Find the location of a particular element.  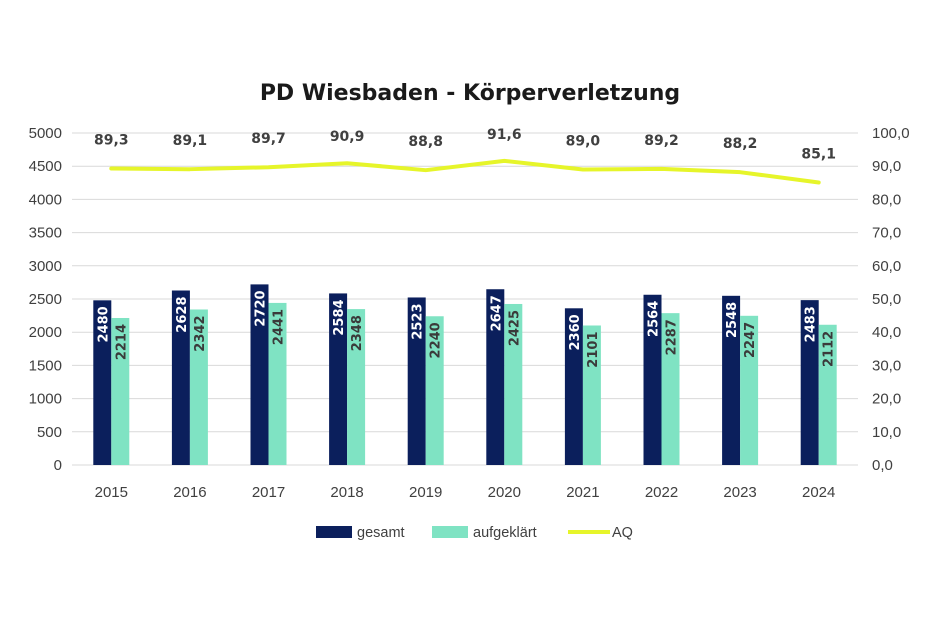

y2-tick-label: 20,0 is located at coordinates (886, 399).